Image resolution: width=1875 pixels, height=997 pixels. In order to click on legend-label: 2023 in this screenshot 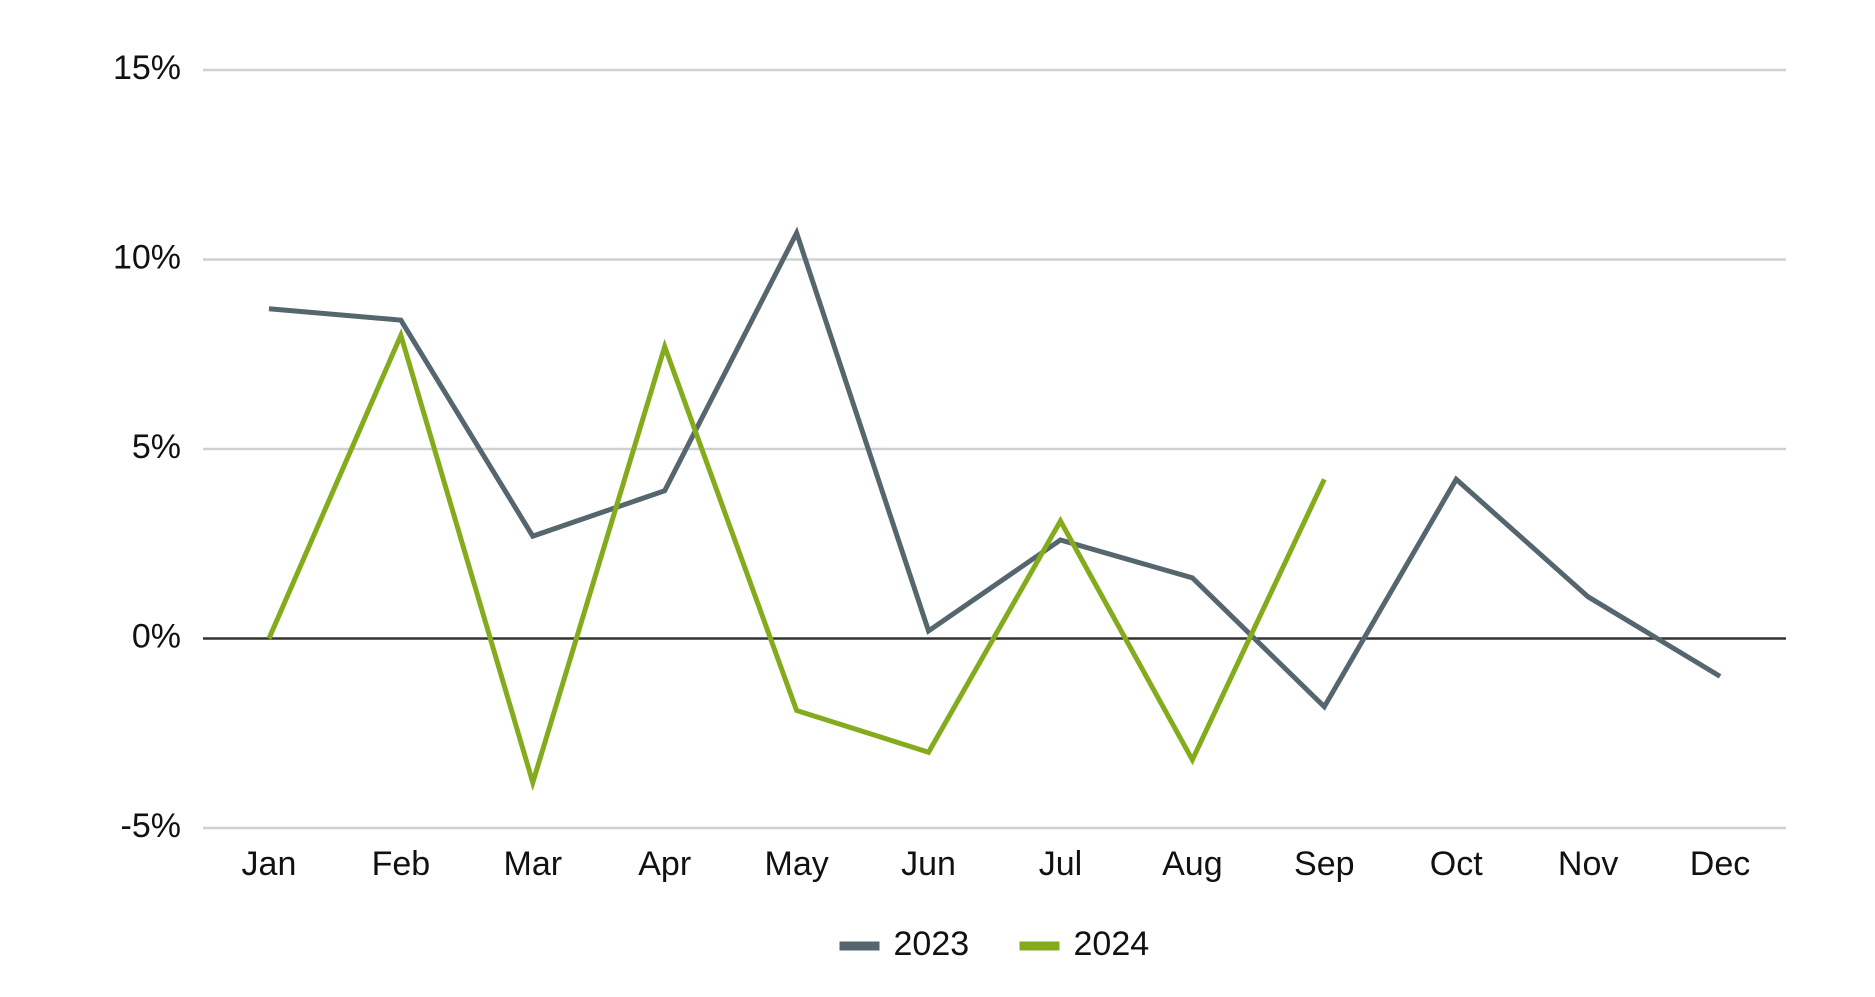, I will do `click(932, 944)`.